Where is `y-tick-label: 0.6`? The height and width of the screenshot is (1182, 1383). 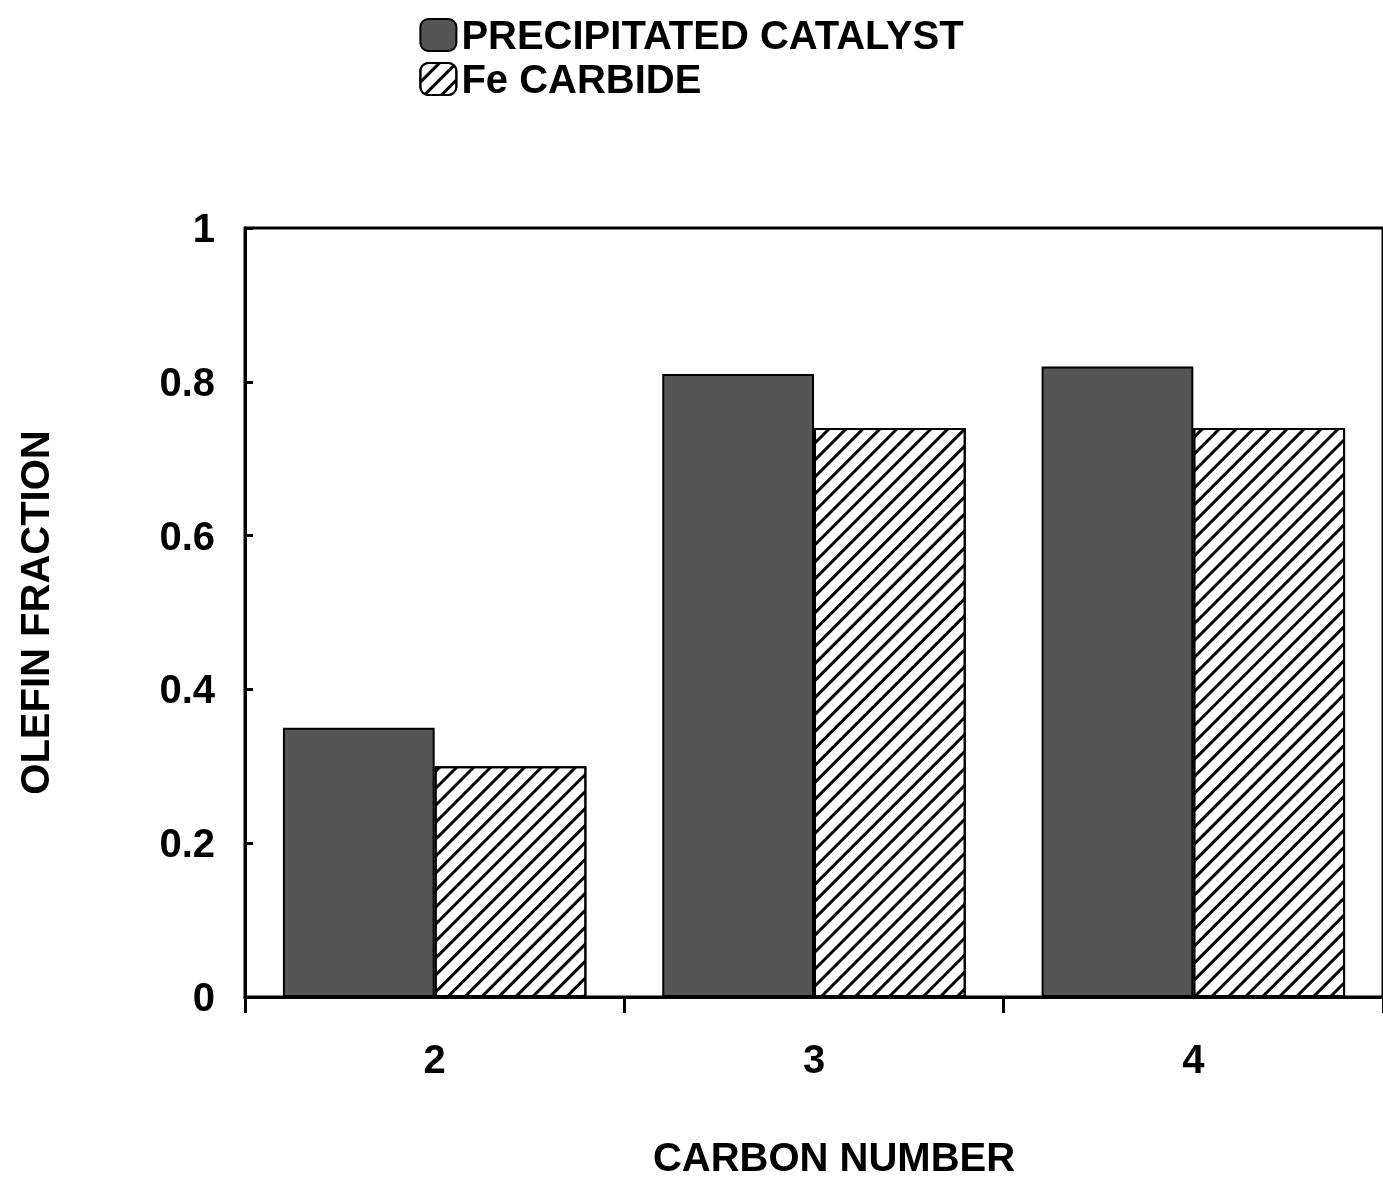
y-tick-label: 0.6 is located at coordinates (187, 535).